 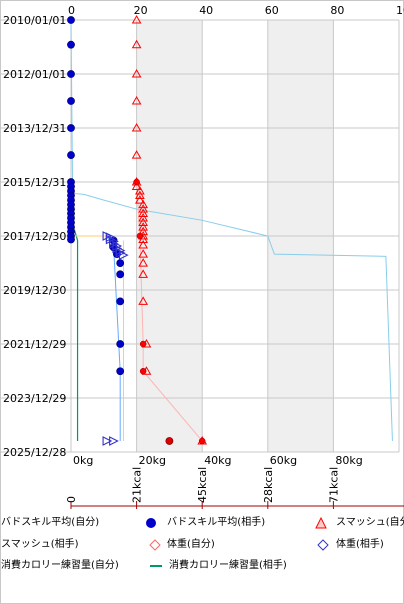 What do you see at coordinates (34, 236) in the screenshot?
I see `y-tick-label: 2017/12/30` at bounding box center [34, 236].